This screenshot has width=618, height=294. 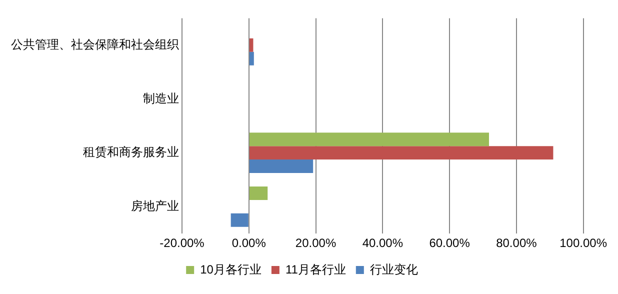 I want to click on y-tick-label: 房地产业, so click(x=155, y=205).